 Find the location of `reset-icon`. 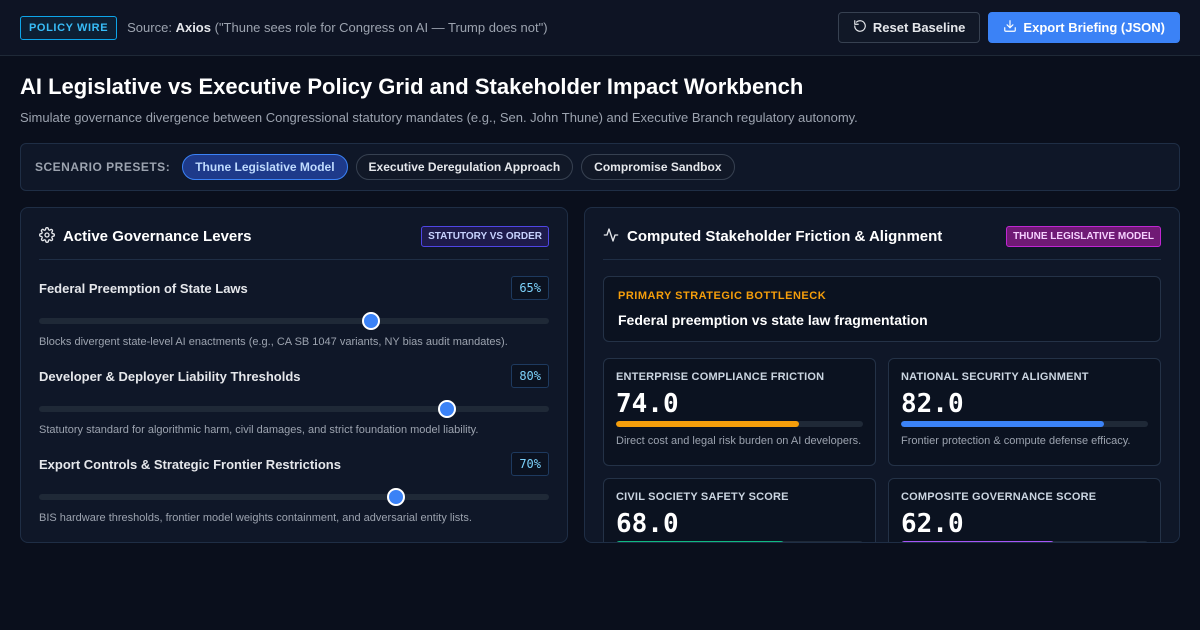

reset-icon is located at coordinates (860, 27).